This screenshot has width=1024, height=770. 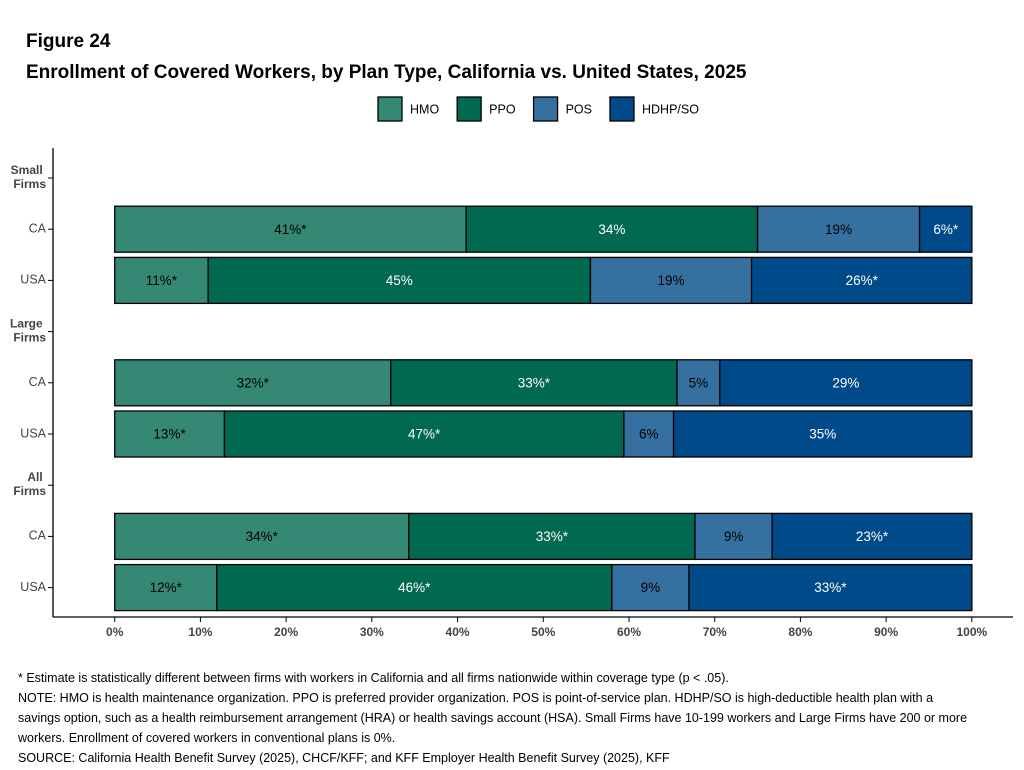 I want to click on data-label: 23%*, so click(x=872, y=536).